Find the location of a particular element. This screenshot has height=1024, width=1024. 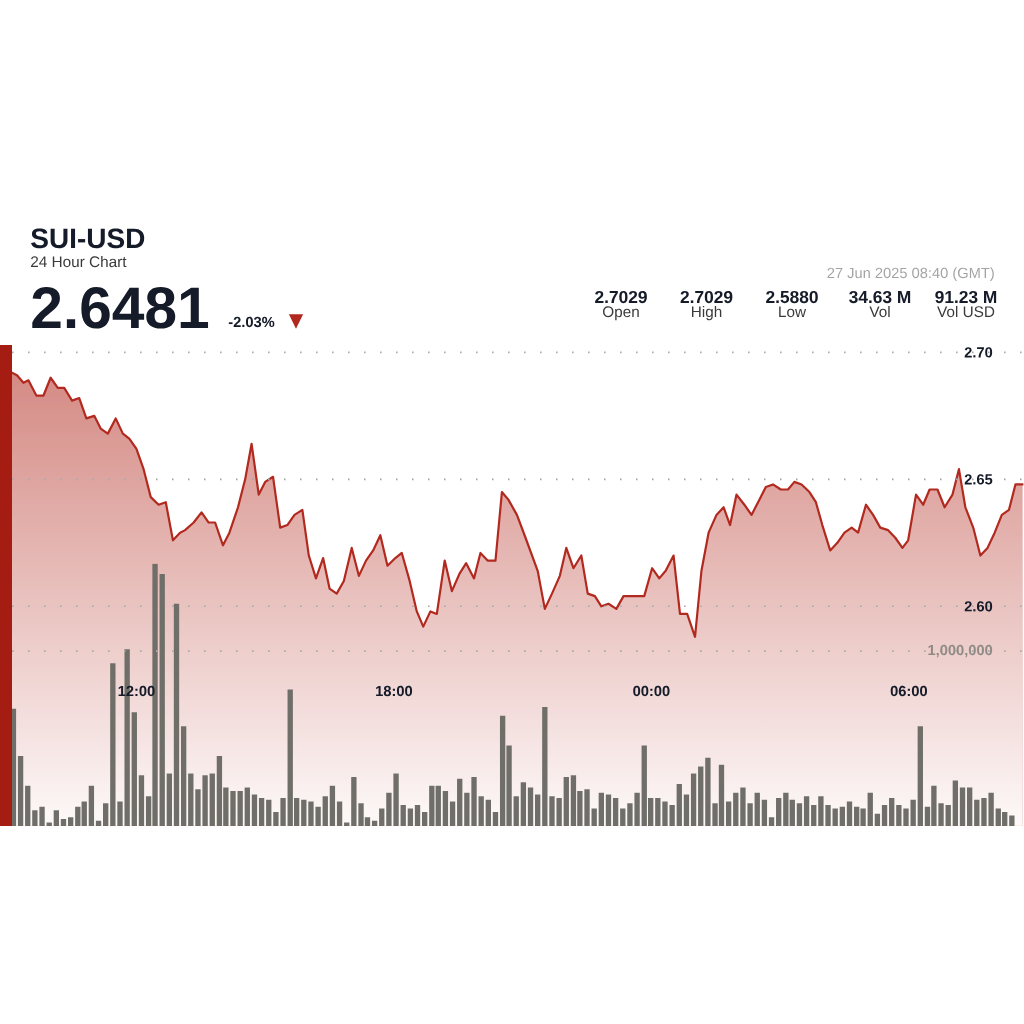

chart-subtitle: 24 Hour Chart is located at coordinates (79, 261).